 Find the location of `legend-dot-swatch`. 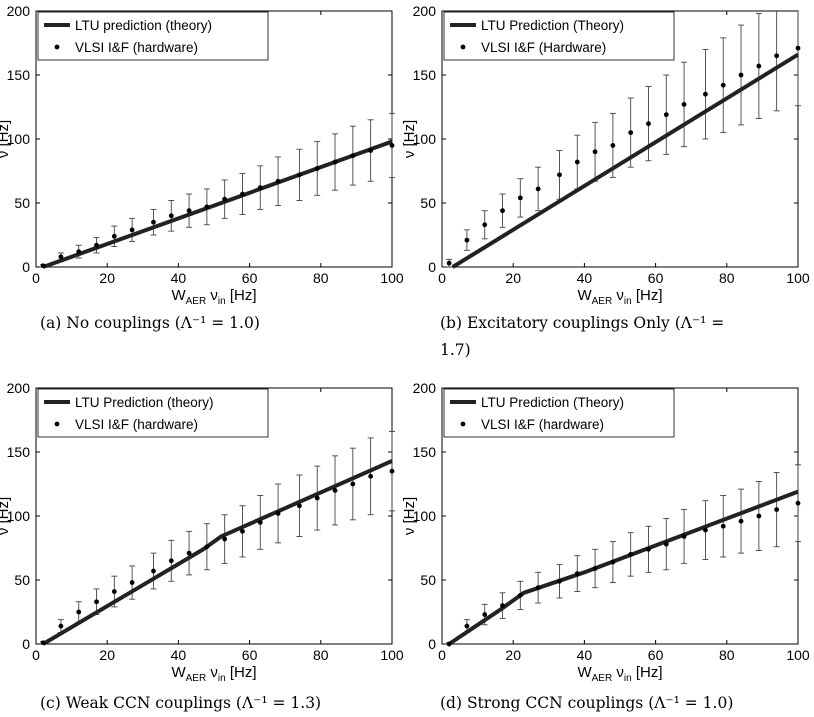

legend-dot-swatch is located at coordinates (463, 47).